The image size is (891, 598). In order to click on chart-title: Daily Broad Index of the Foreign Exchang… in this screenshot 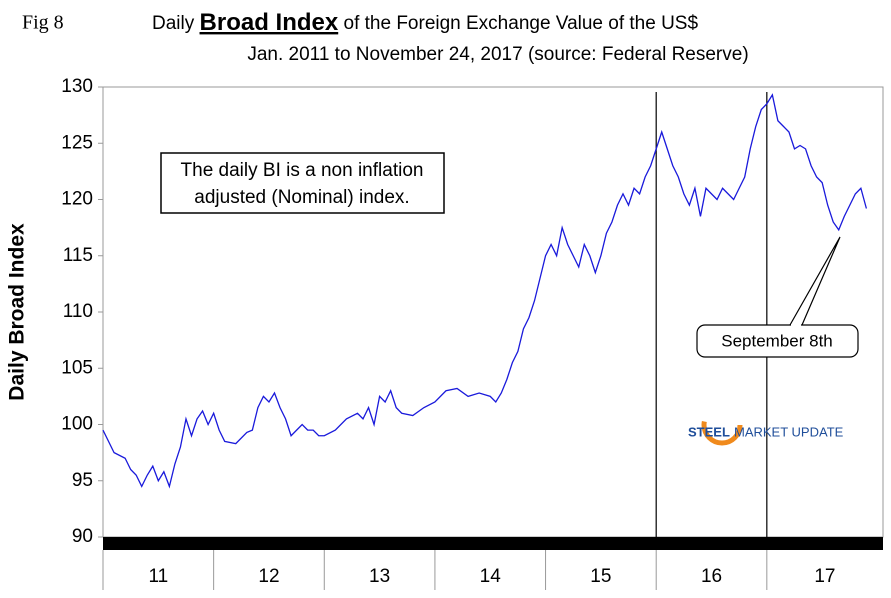, I will do `click(425, 22)`.